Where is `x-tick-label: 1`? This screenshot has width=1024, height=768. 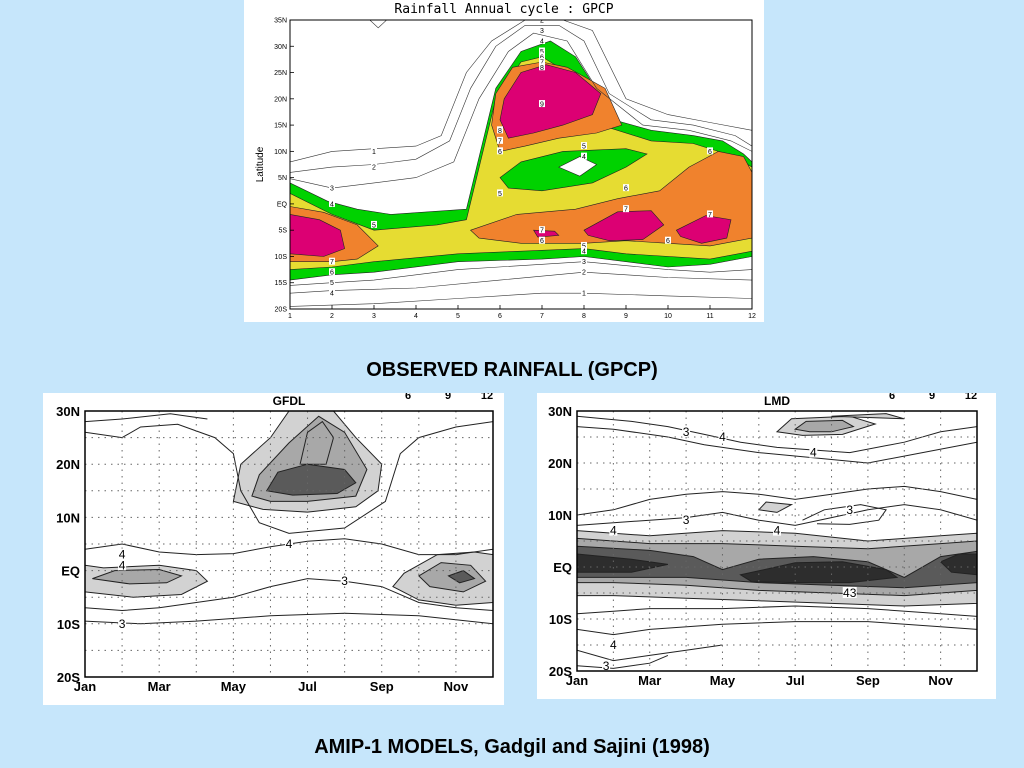 x-tick-label: 1 is located at coordinates (290, 316).